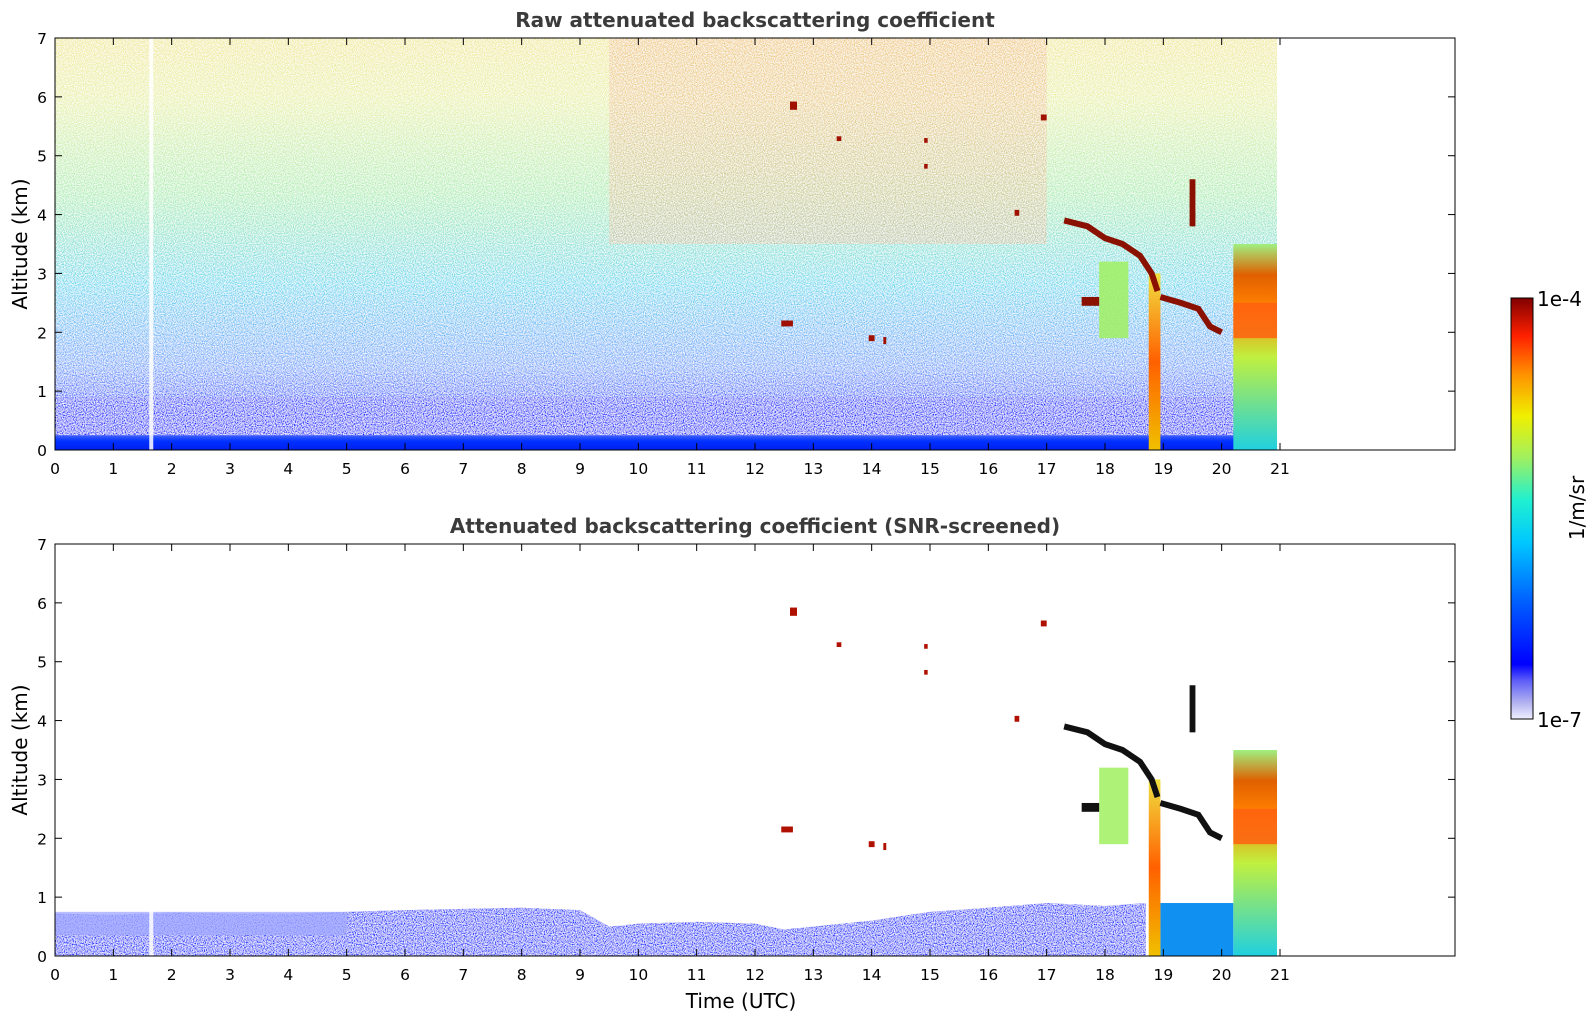 Image resolution: width=1595 pixels, height=1024 pixels. I want to click on colorbar-min-label: 1e-7, so click(1559, 720).